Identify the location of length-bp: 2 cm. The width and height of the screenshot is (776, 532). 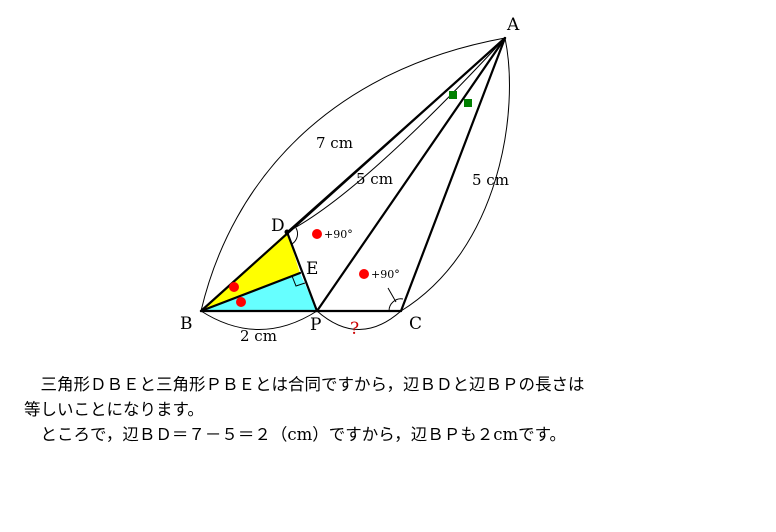
(258, 336).